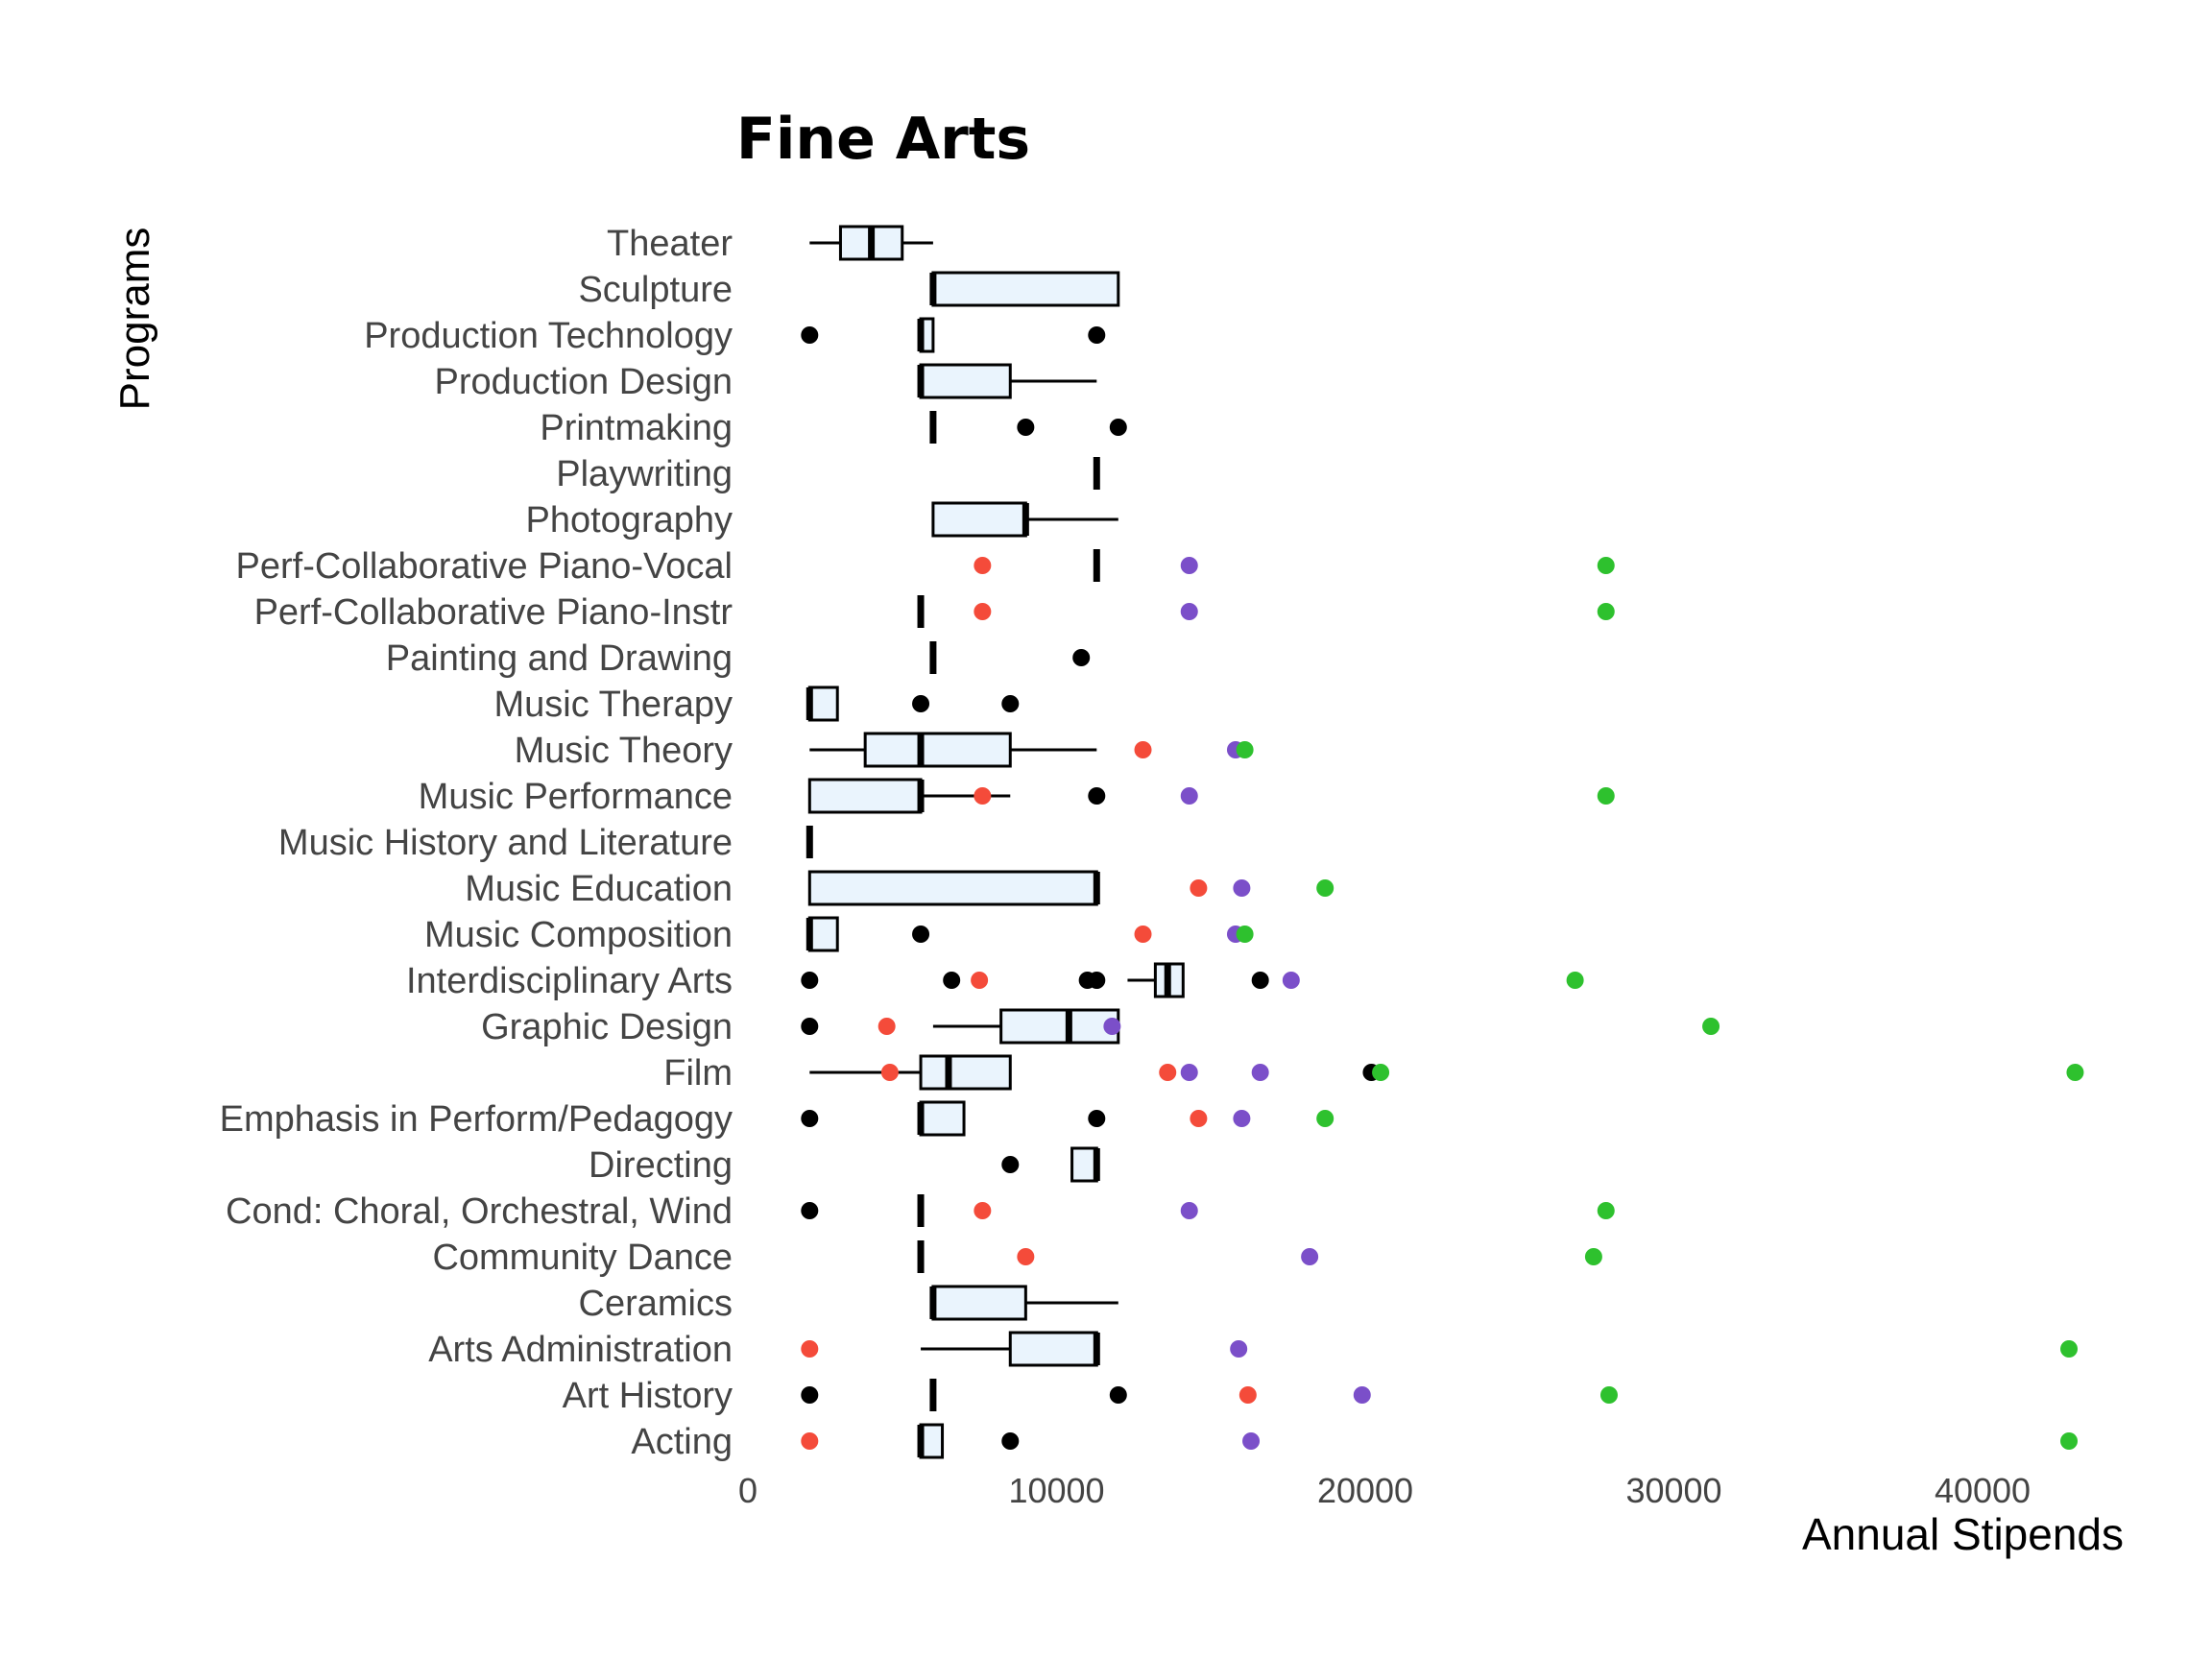 This screenshot has width=2212, height=1659. I want to click on category-label: Directing, so click(661, 1165).